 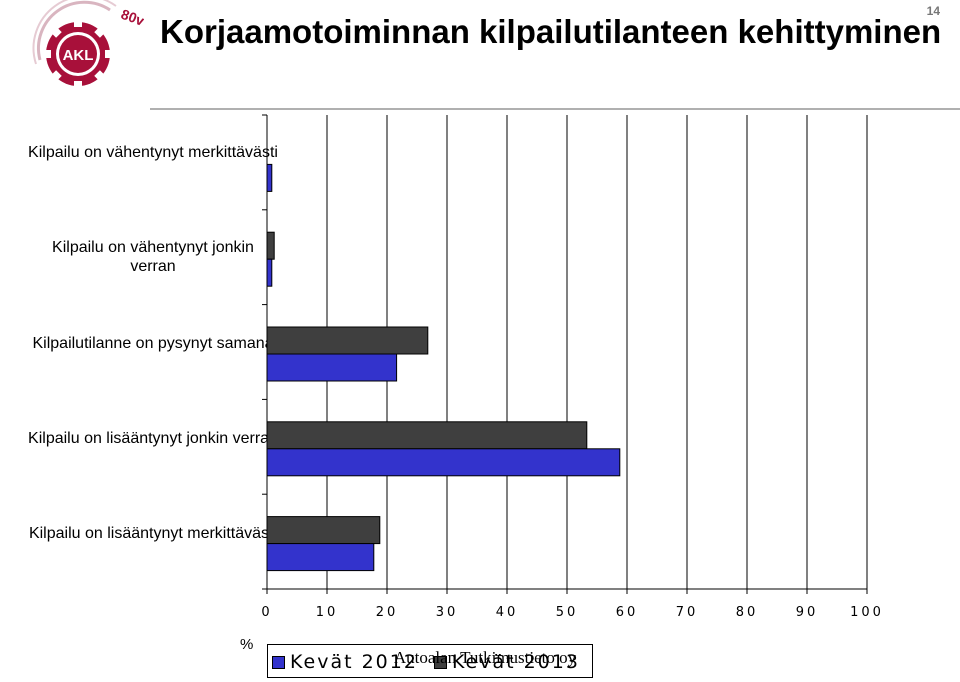 What do you see at coordinates (153, 152) in the screenshot?
I see `category-label: Kilpailu on vähentynyt merkittävästi` at bounding box center [153, 152].